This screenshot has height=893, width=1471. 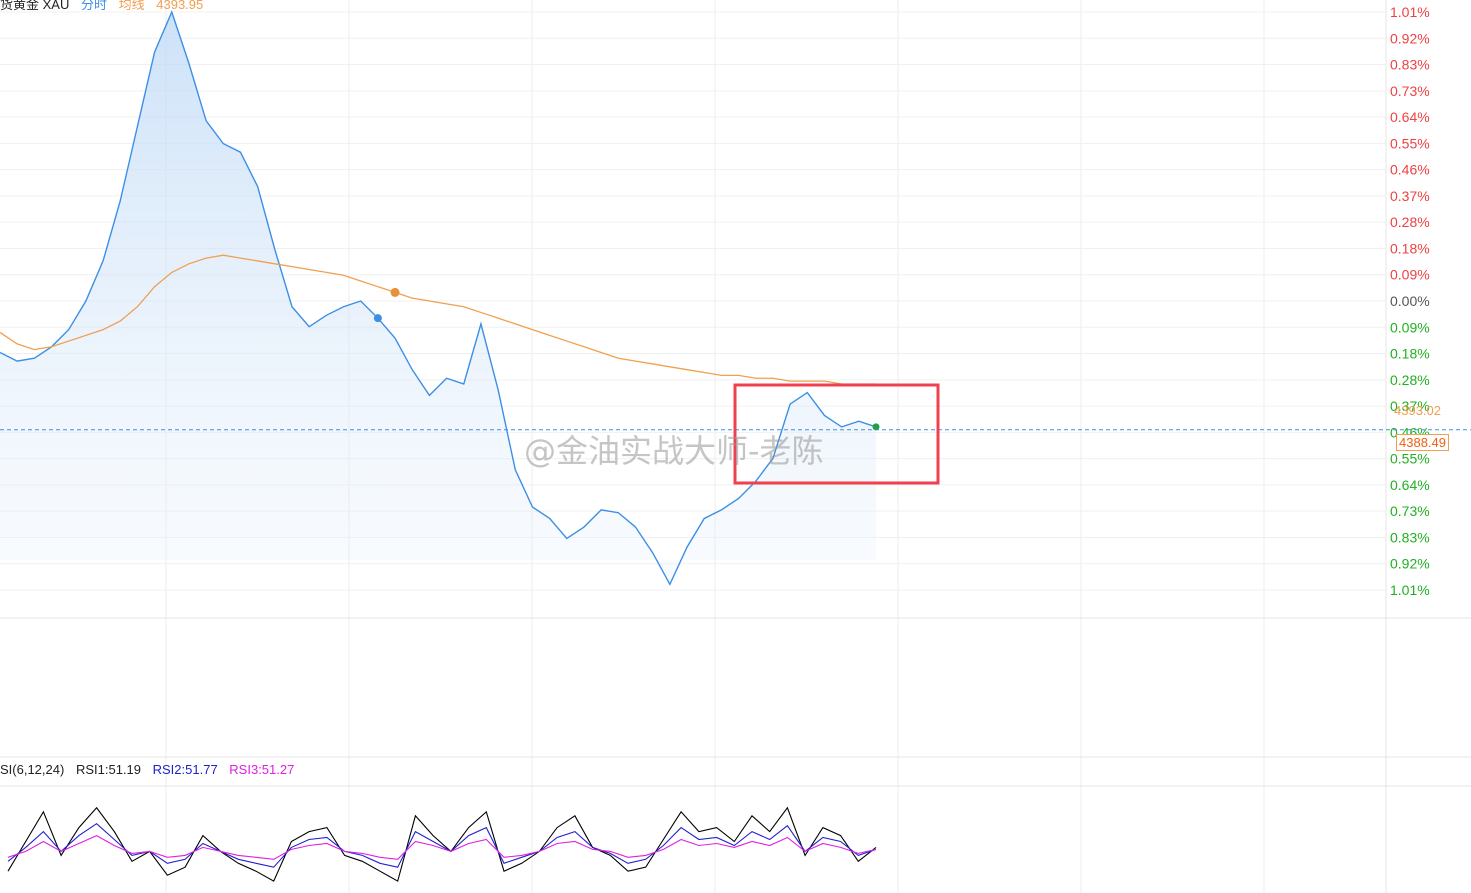 What do you see at coordinates (262, 769) in the screenshot?
I see `rsi3-value: RSI3:51.27` at bounding box center [262, 769].